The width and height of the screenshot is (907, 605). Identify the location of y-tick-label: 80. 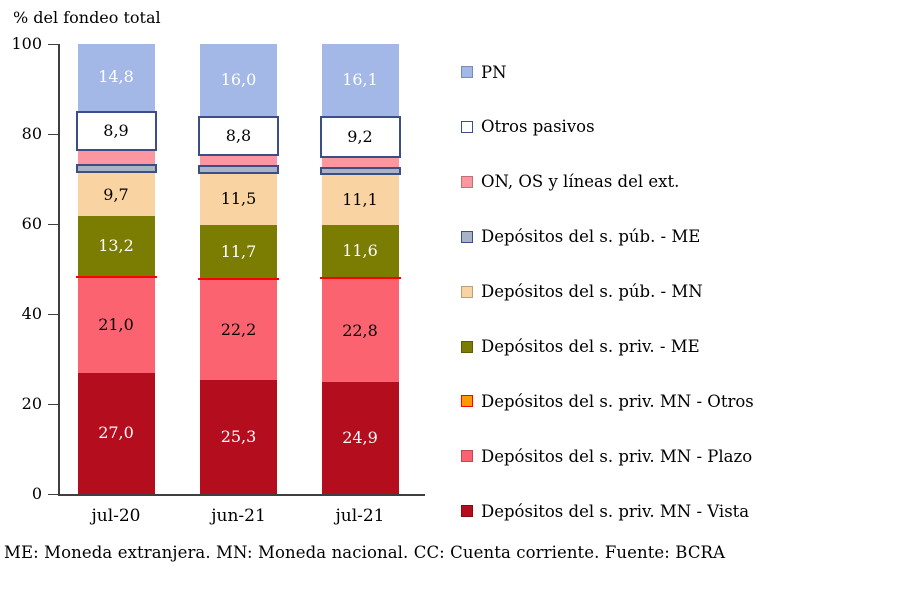
(31, 133).